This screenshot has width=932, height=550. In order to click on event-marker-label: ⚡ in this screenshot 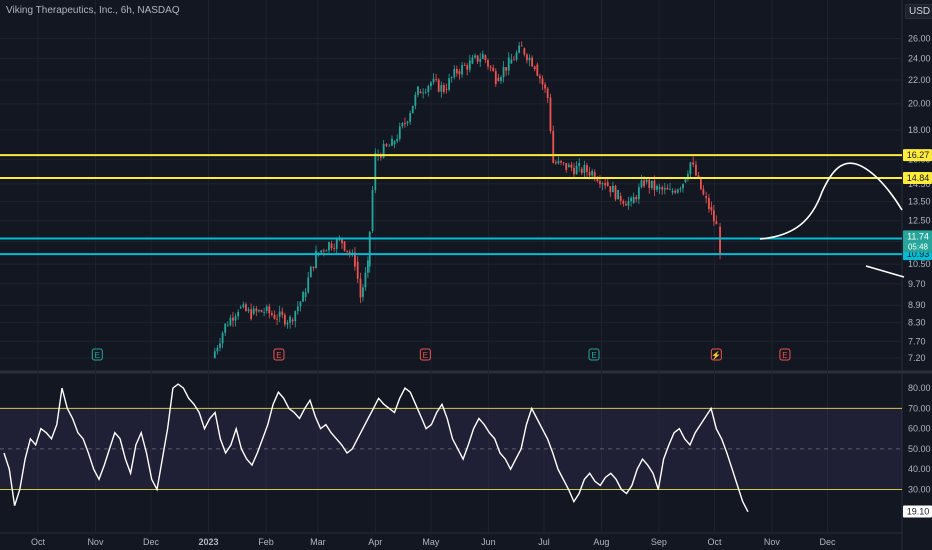, I will do `click(716, 355)`.